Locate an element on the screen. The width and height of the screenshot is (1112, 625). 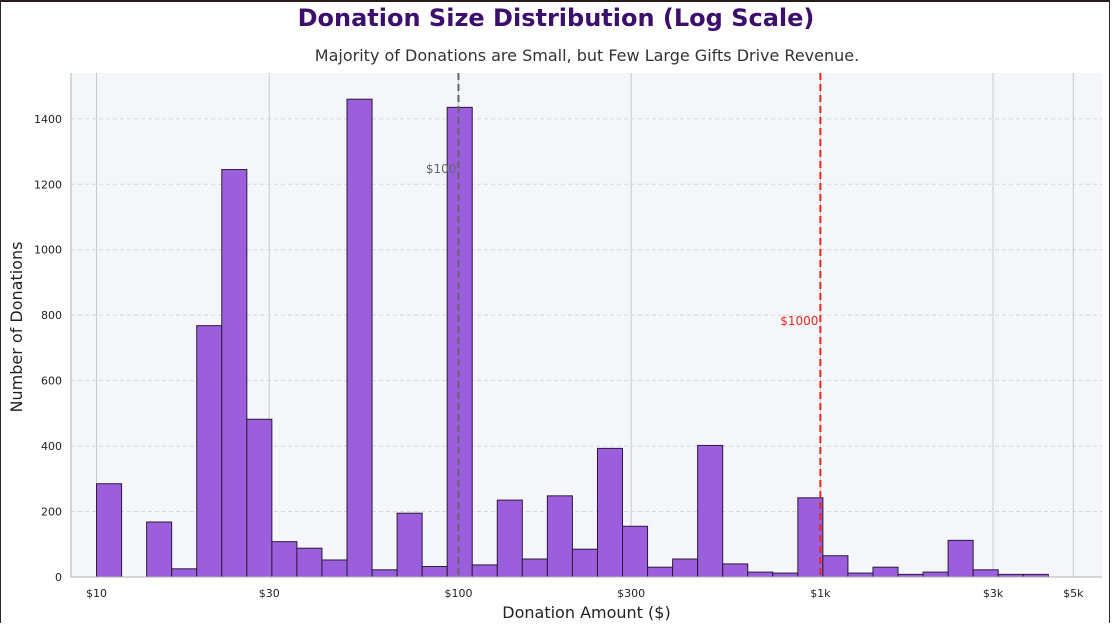
x-tick-label: $10 is located at coordinates (96, 593).